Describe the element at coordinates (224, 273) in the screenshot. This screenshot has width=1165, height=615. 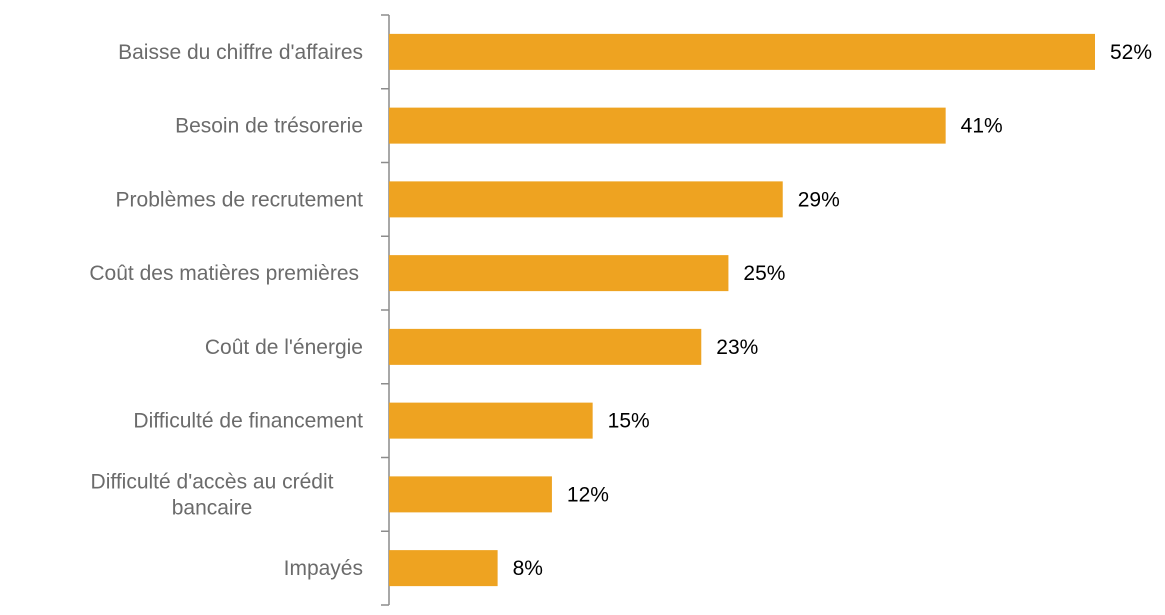
I see `category-label: Coût des matières premières` at that location.